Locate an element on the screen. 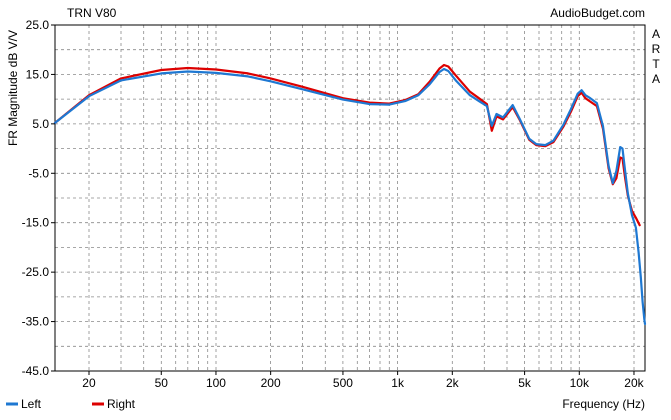  y-tick-label: 25.0 is located at coordinates (38, 25).